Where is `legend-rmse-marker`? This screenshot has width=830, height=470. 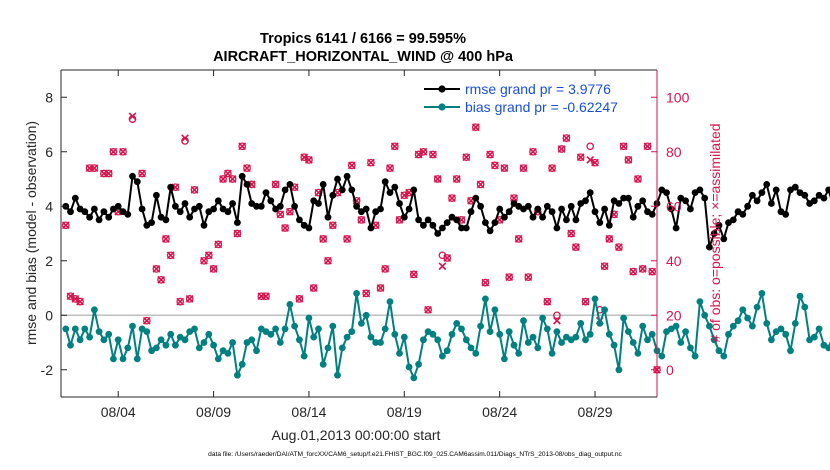
legend-rmse-marker is located at coordinates (442, 89).